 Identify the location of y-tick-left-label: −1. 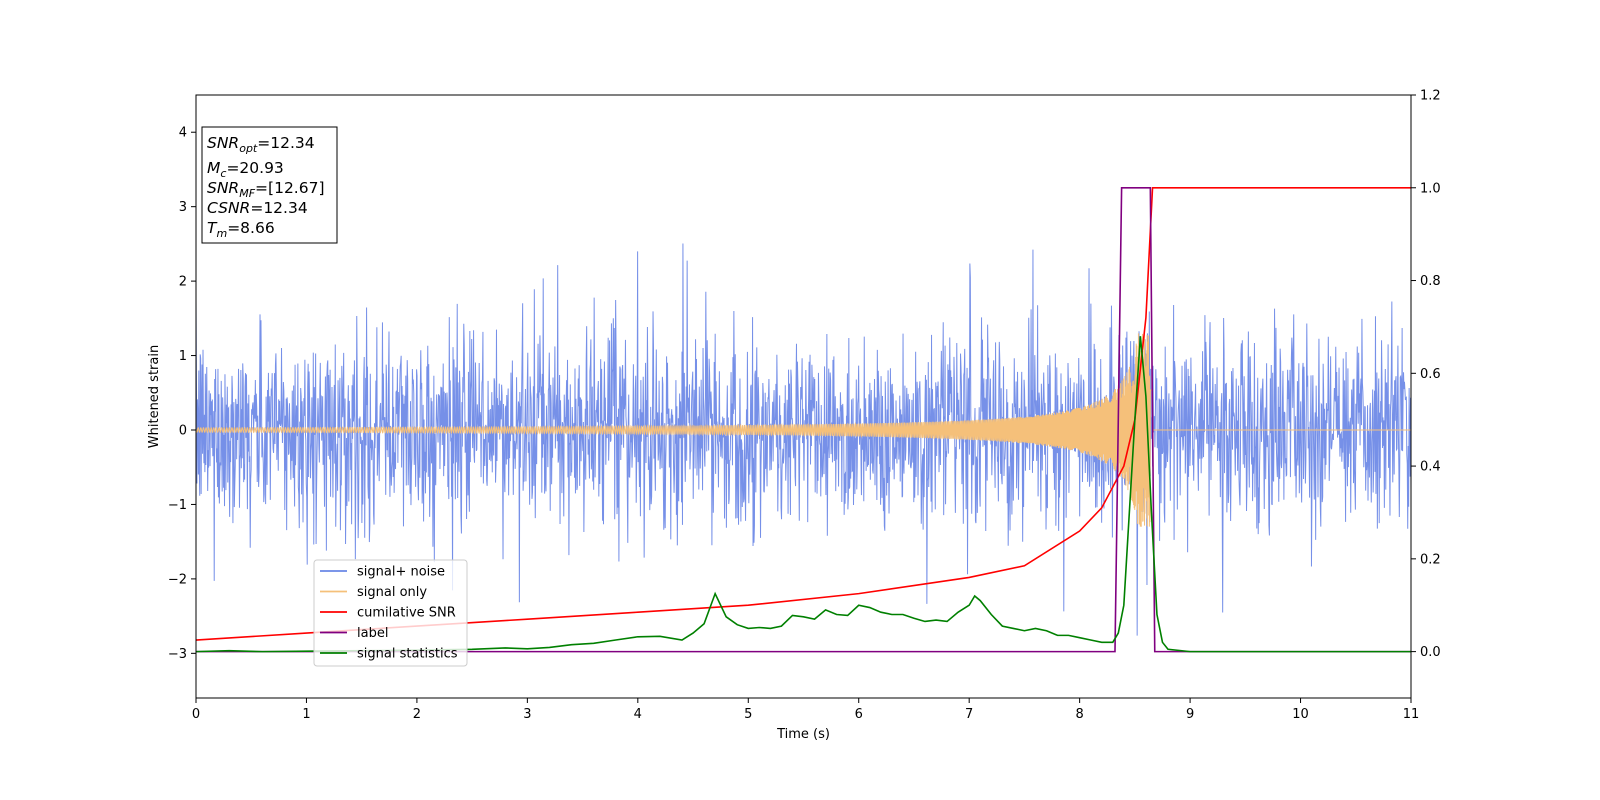
(177, 505).